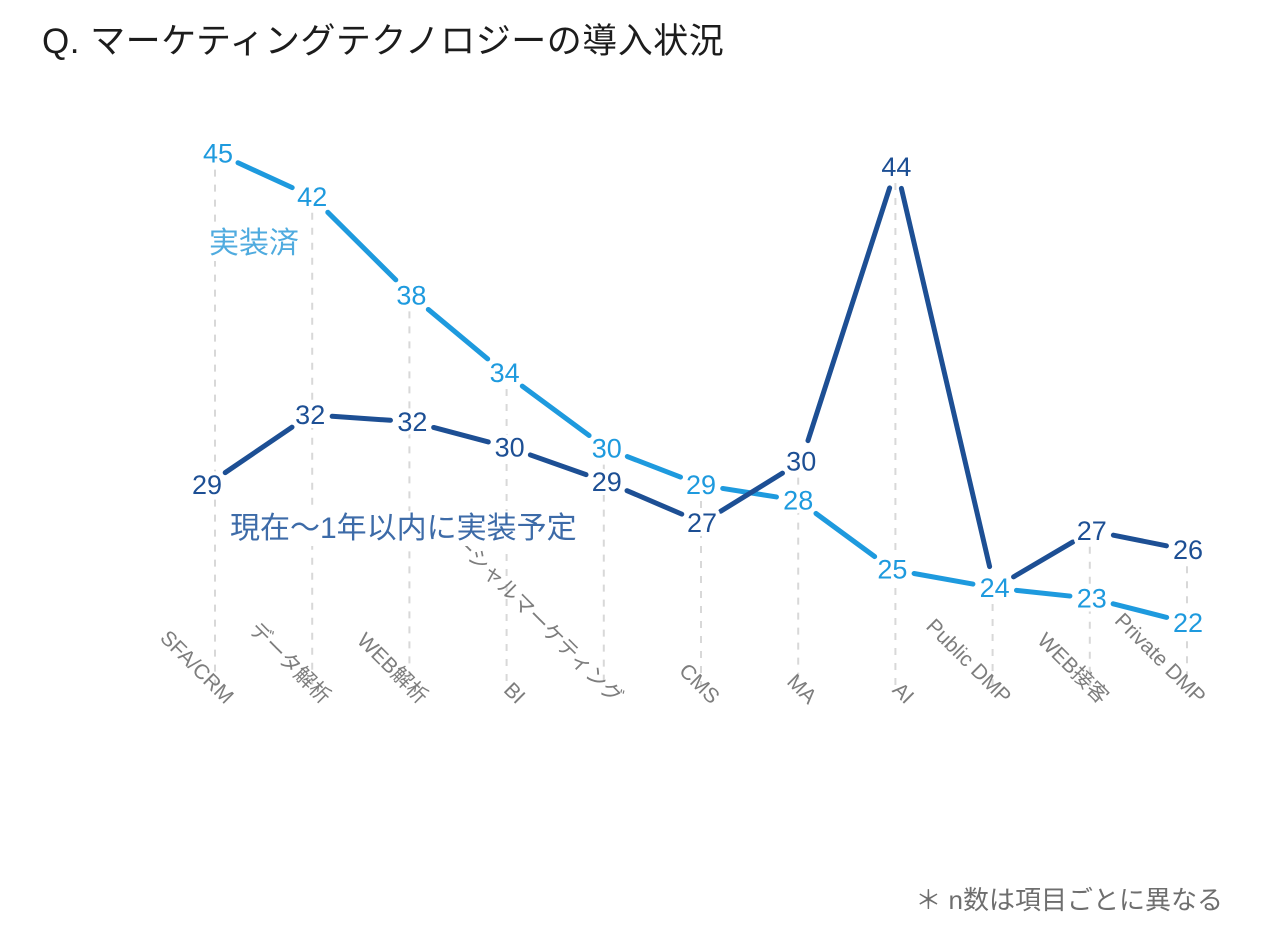 The height and width of the screenshot is (940, 1280). Describe the element at coordinates (896, 167) in the screenshot. I see `value-label-planned: 44` at that location.